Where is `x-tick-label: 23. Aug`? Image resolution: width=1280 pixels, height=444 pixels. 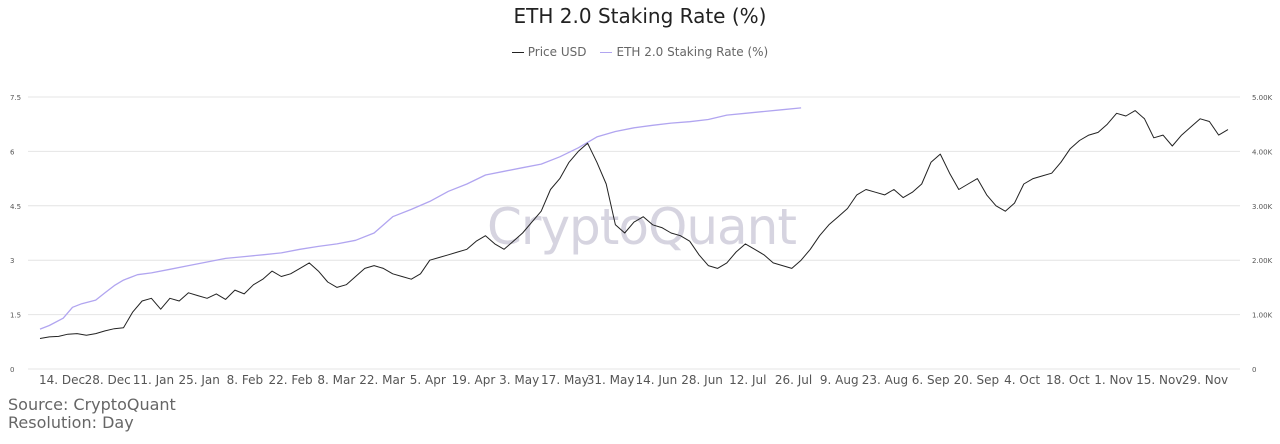 x-tick-label: 23. Aug is located at coordinates (885, 380).